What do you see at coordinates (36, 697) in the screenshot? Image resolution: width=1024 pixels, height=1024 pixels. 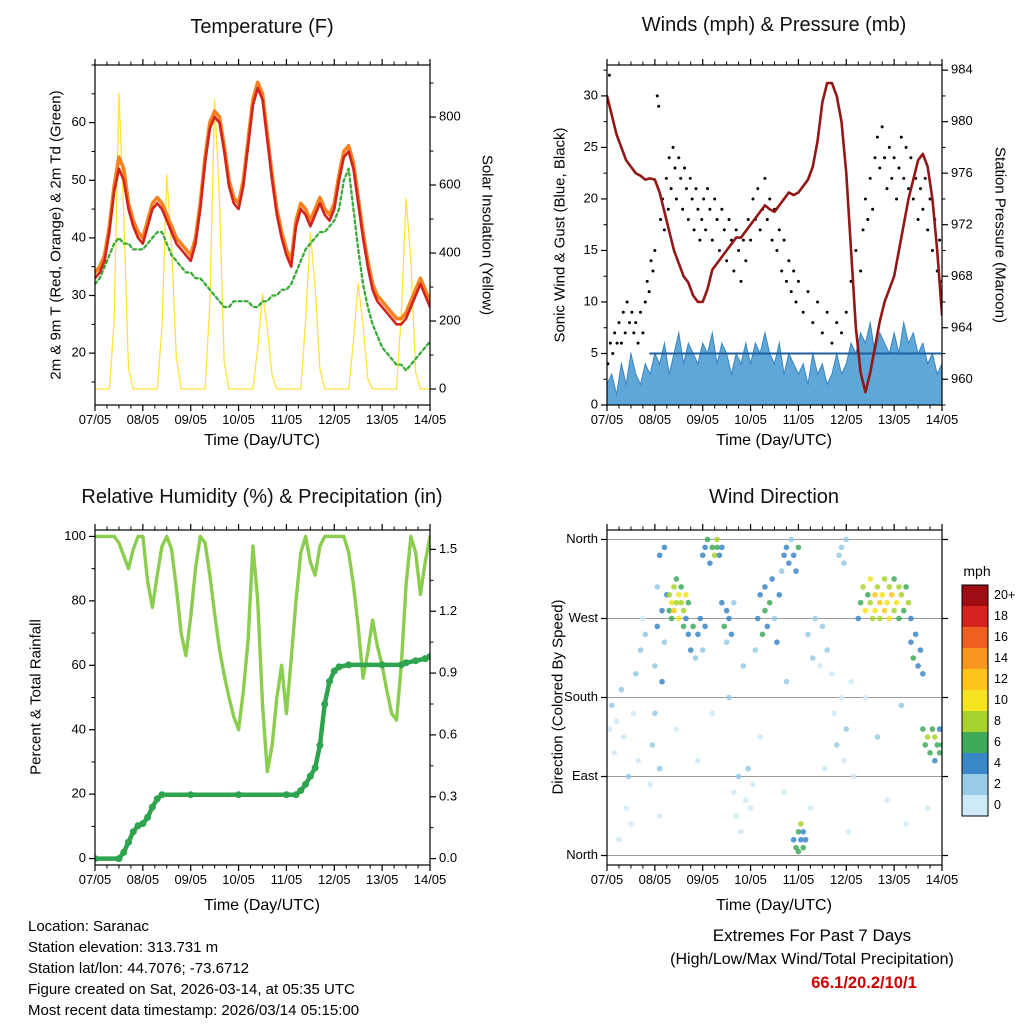 I see `percent-rainfall-y-axis-label: Percent & Total Rainfall` at bounding box center [36, 697].